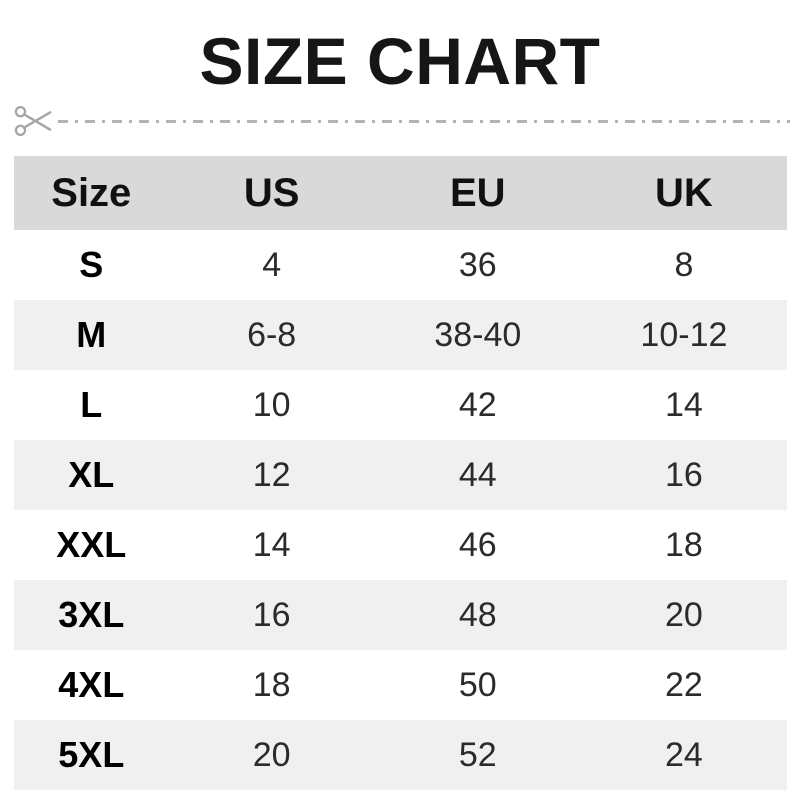 The width and height of the screenshot is (800, 800). Describe the element at coordinates (91, 264) in the screenshot. I see `size-cell: S` at that location.